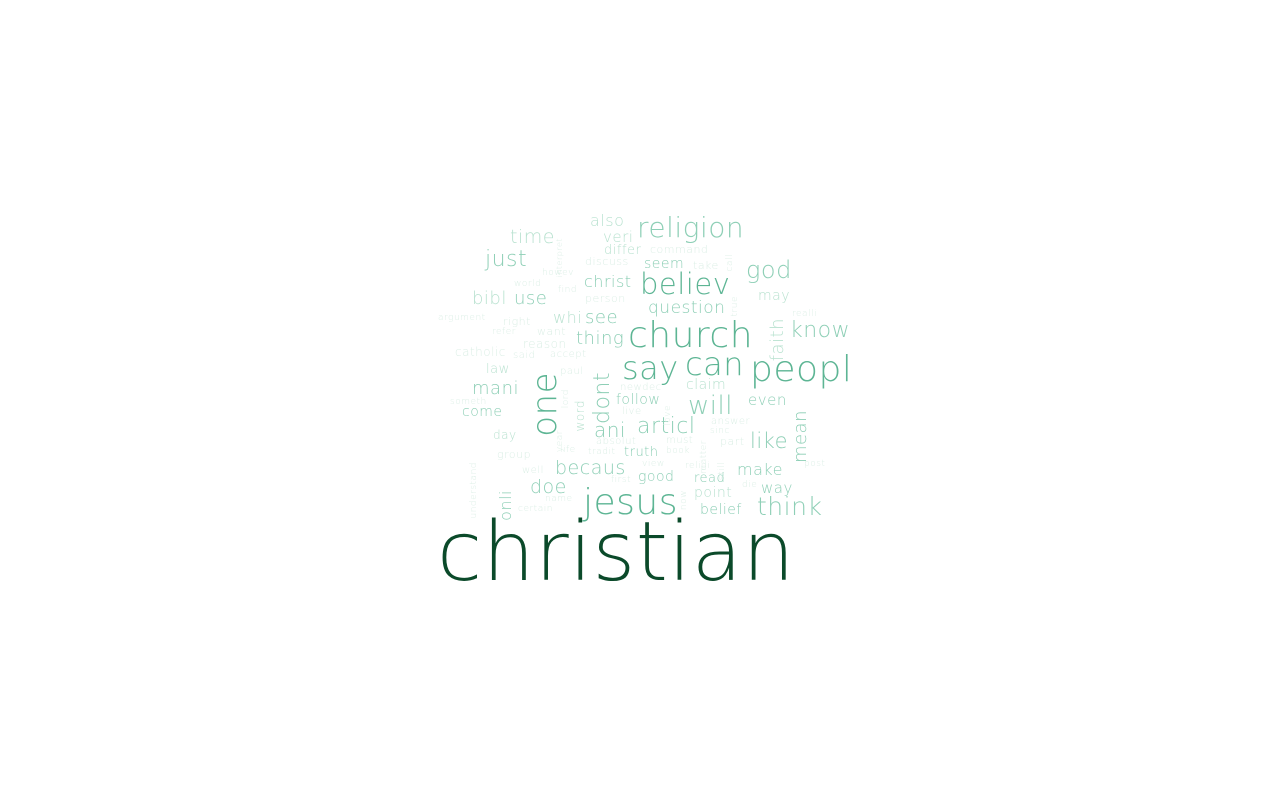 This screenshot has height=800, width=1280. Describe the element at coordinates (691, 227) in the screenshot. I see `cloud-word-religion: religion` at that location.